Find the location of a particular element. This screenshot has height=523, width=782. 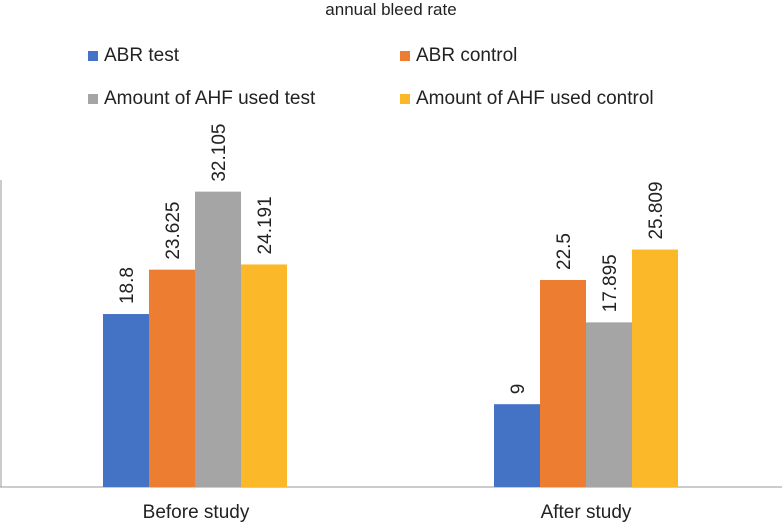

bar-abr-test-before-study is located at coordinates (126, 400).